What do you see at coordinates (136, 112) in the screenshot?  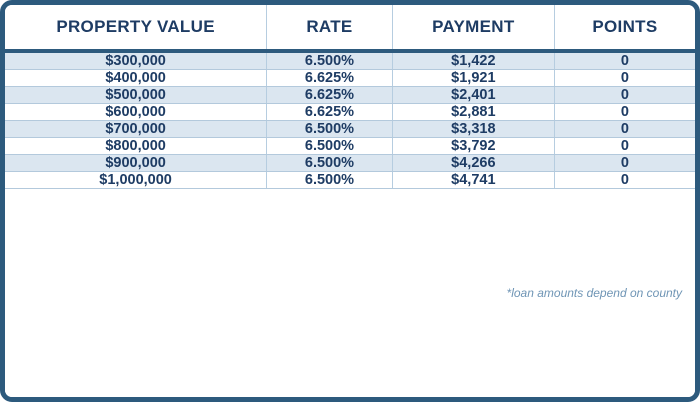 I see `cell-property-value: $600,000` at bounding box center [136, 112].